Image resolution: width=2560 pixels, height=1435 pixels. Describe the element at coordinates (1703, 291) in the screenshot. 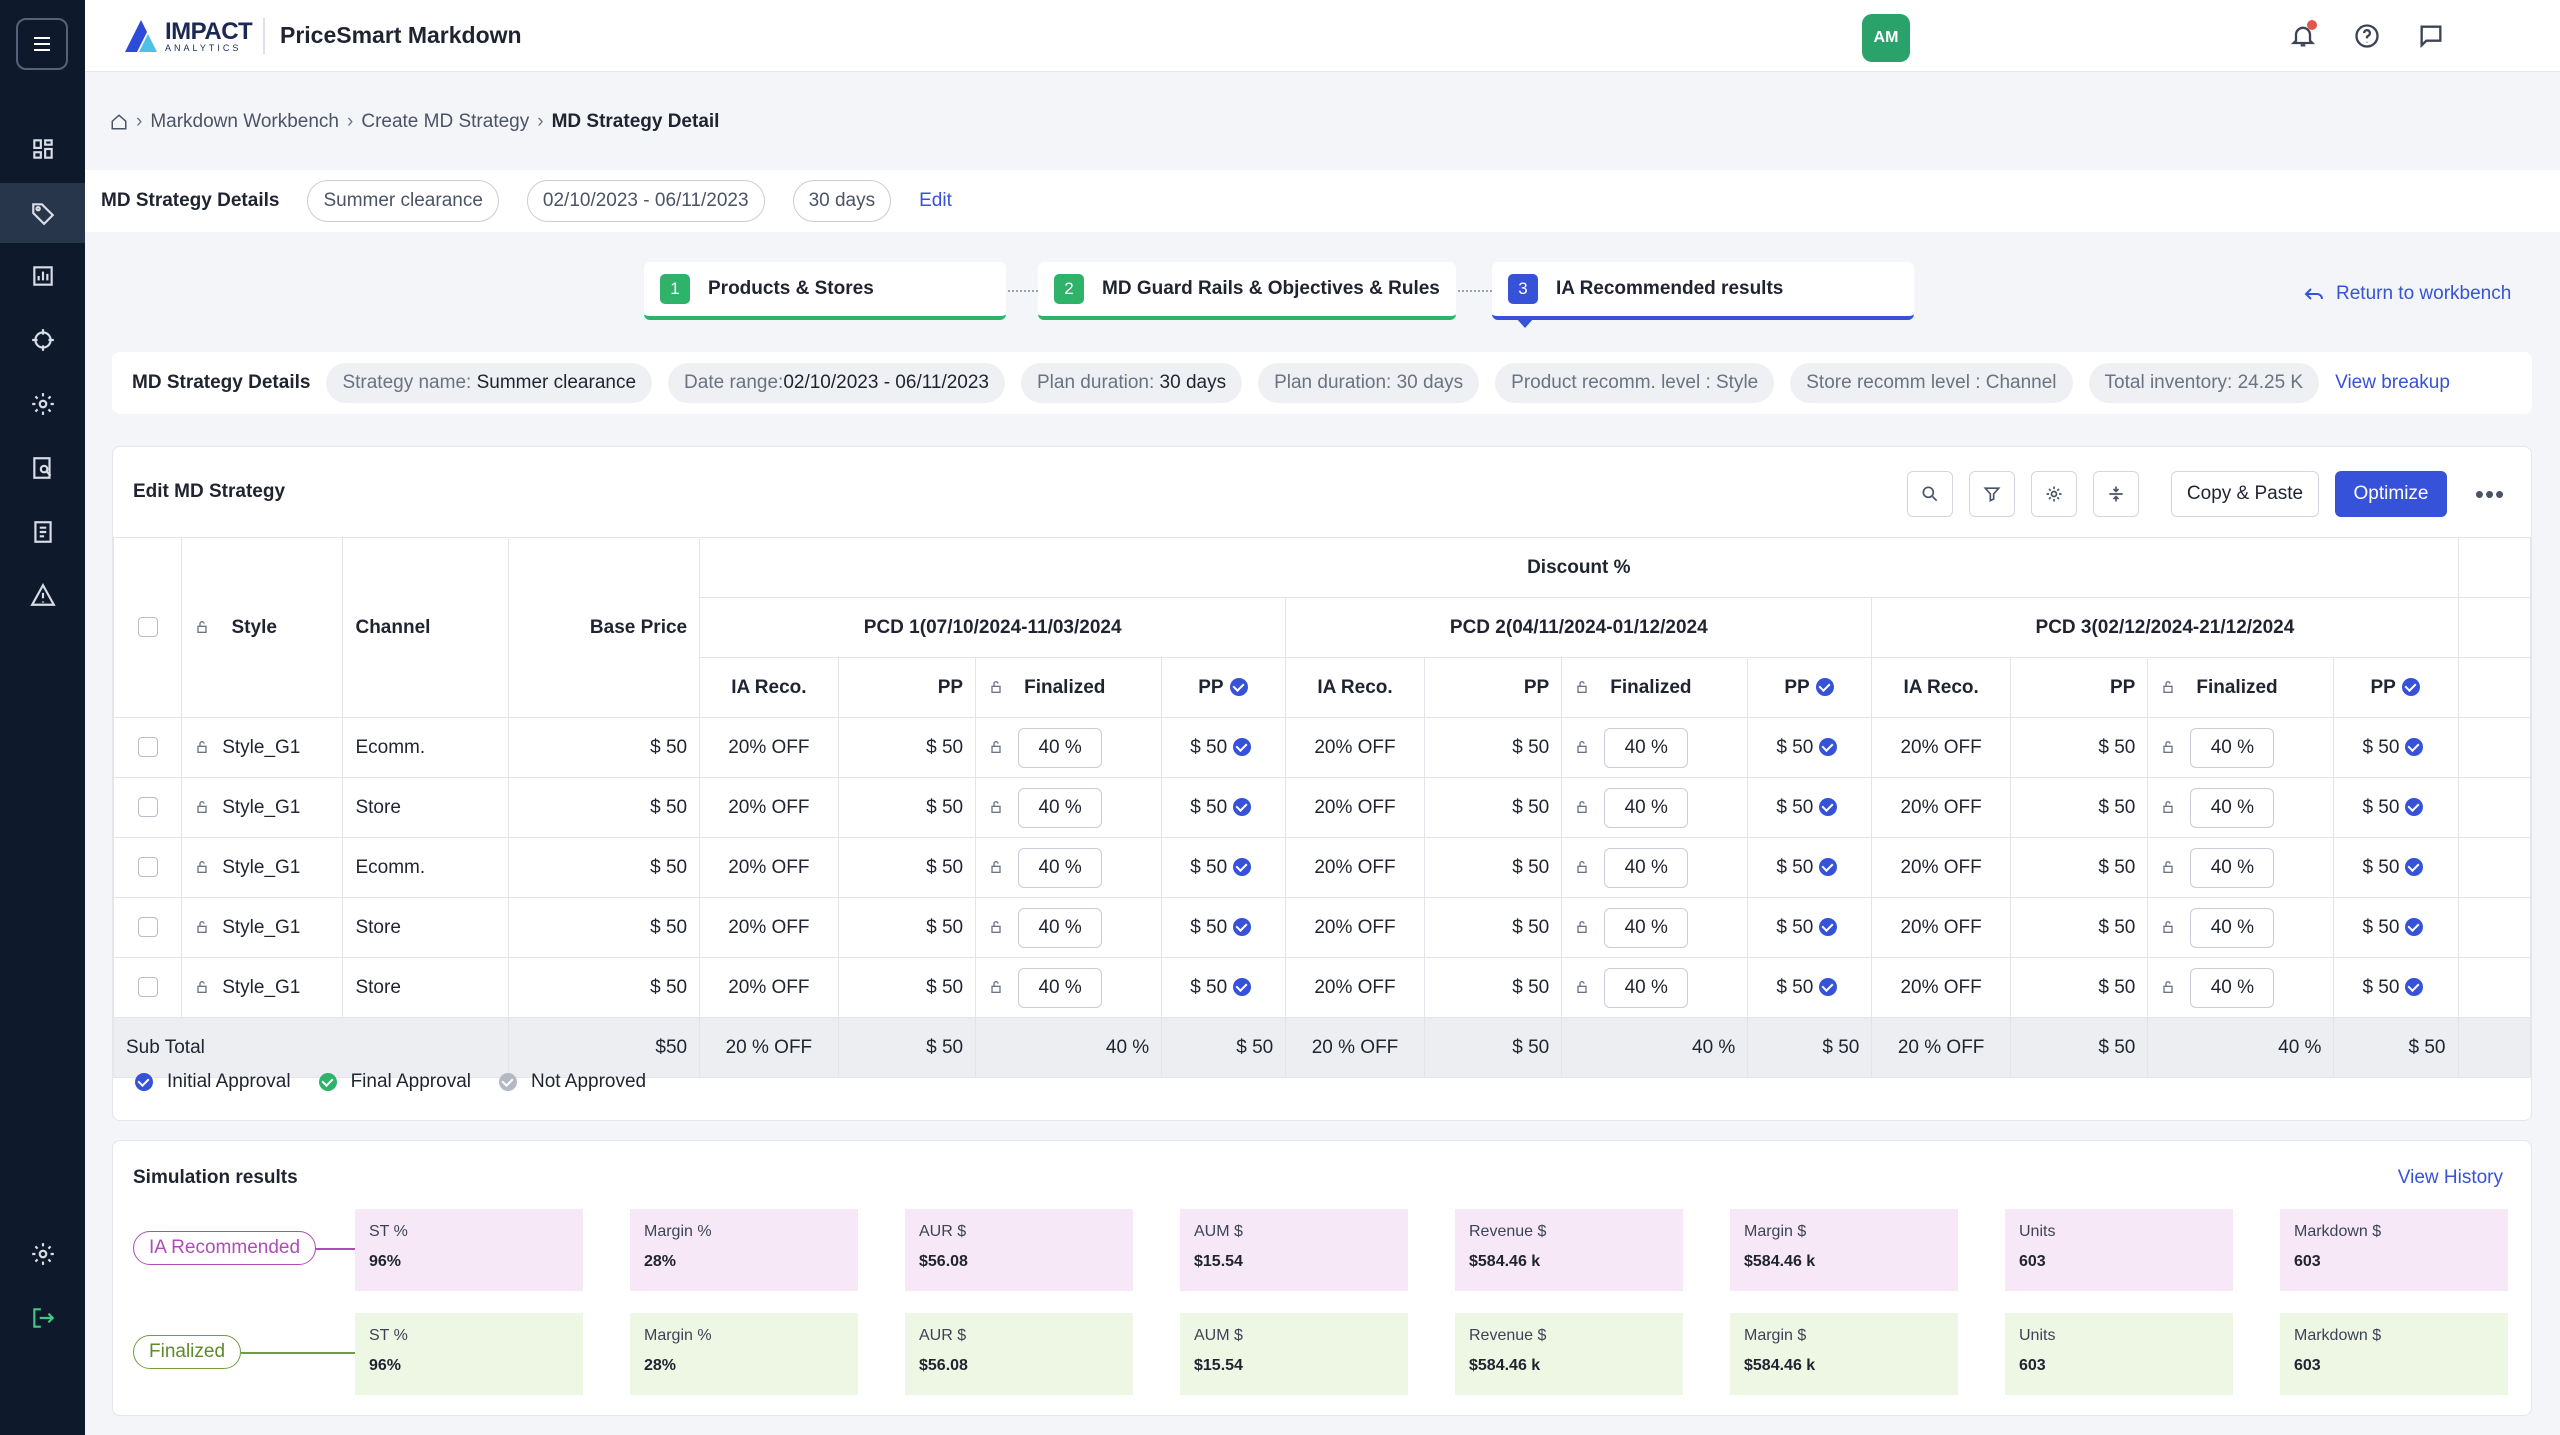

I see `step-ia-recommended: 3 IA Recommended results` at that location.